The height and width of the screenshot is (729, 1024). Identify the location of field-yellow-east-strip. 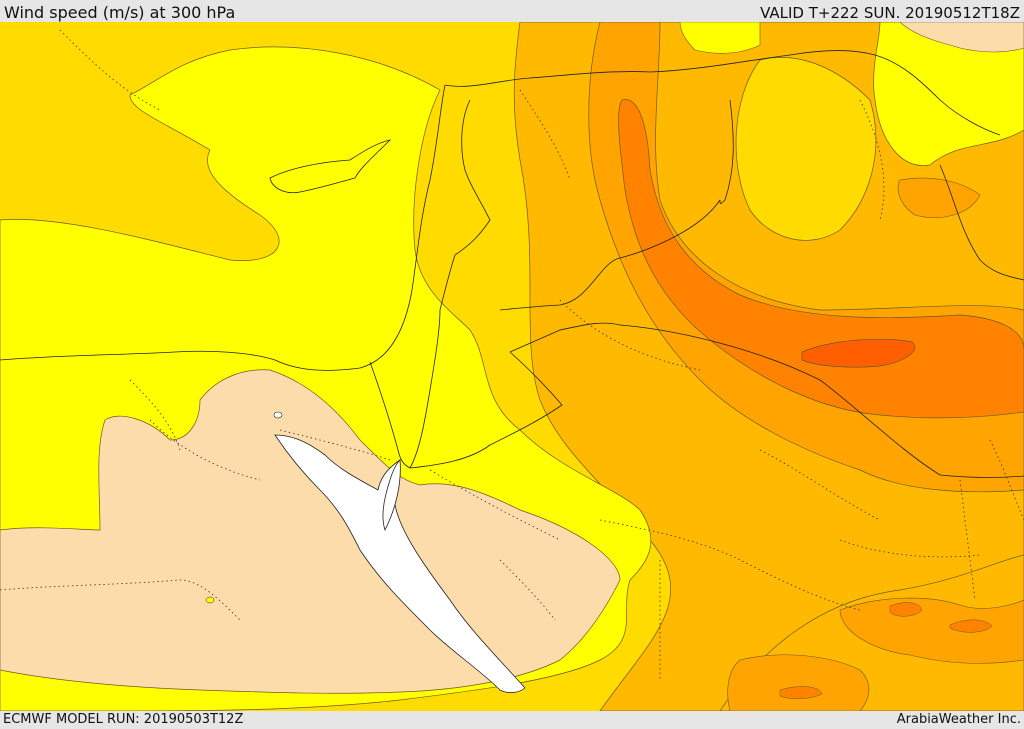
(720, 38).